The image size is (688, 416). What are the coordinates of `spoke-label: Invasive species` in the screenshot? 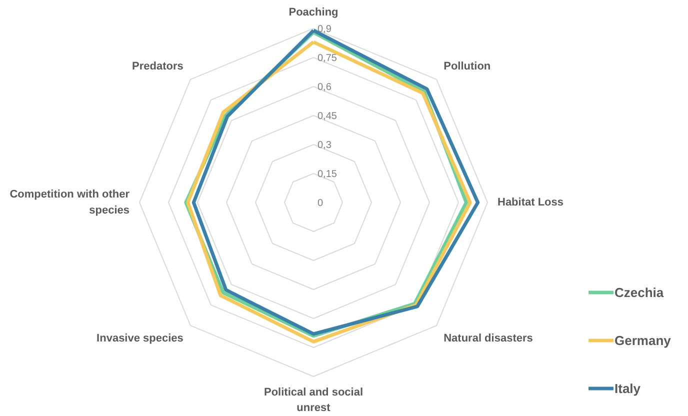 It's located at (140, 338).